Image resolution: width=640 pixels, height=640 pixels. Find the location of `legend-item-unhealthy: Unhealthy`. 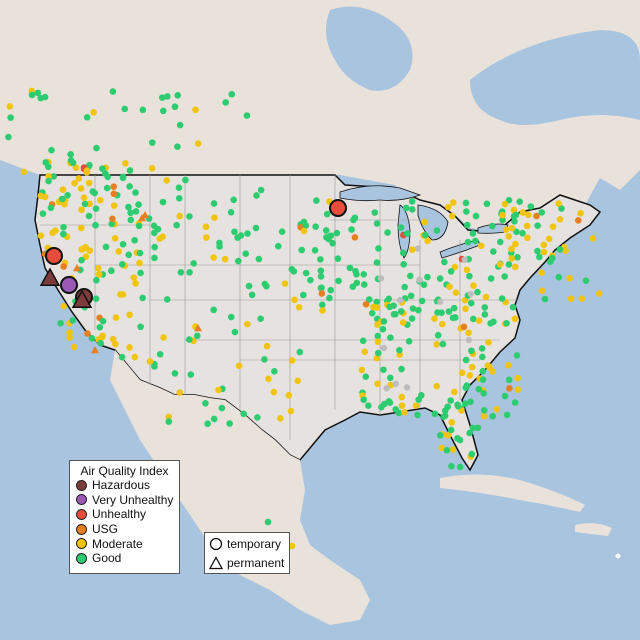

legend-item-unhealthy: Unhealthy is located at coordinates (124, 514).